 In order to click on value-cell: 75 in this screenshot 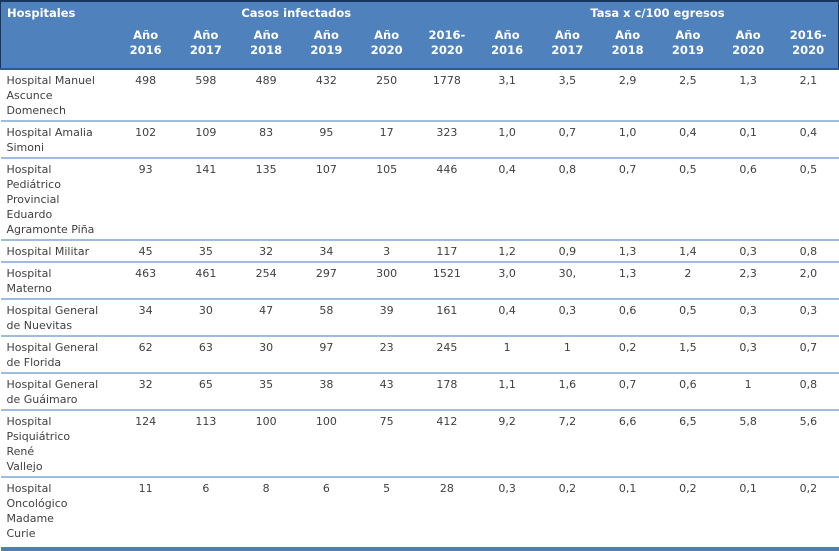, I will do `click(386, 443)`.